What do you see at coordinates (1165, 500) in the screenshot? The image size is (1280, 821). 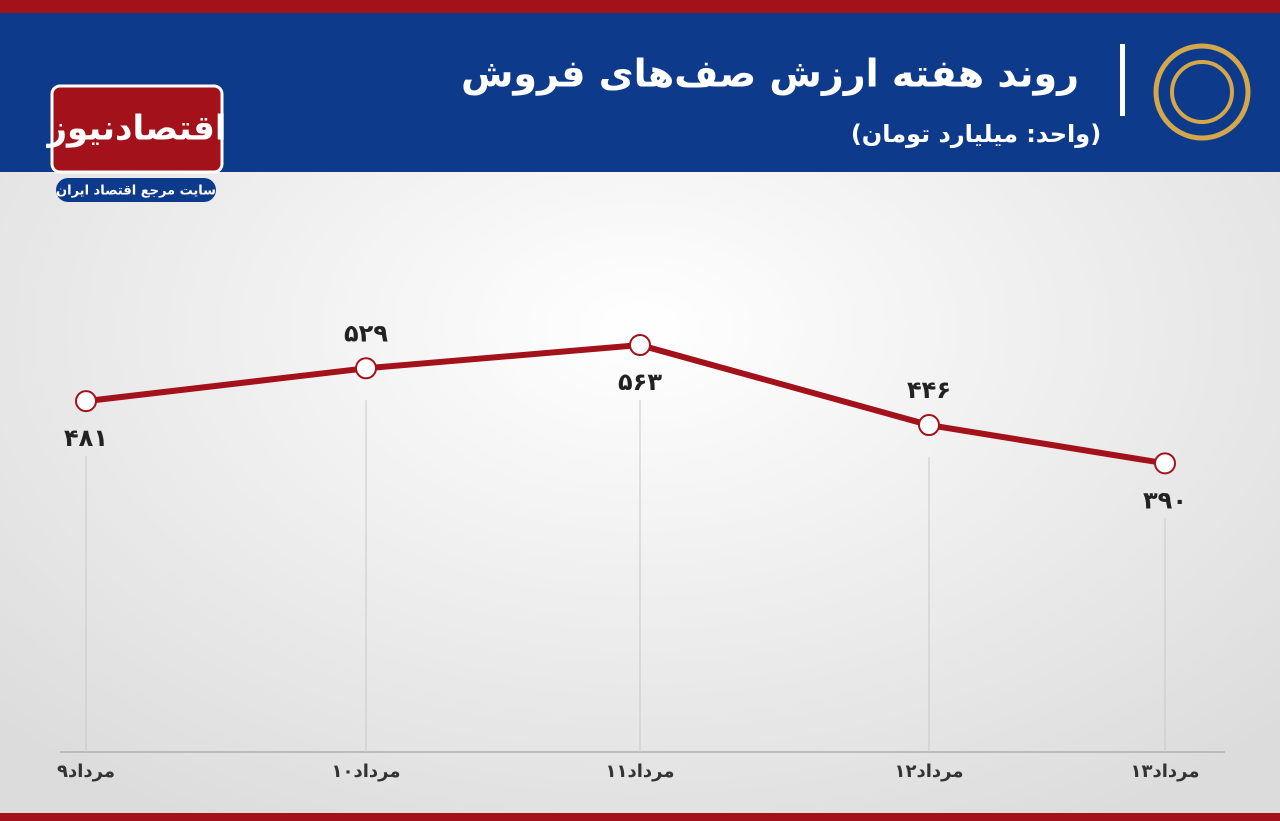 I see `value-label: ۳۹۰` at bounding box center [1165, 500].